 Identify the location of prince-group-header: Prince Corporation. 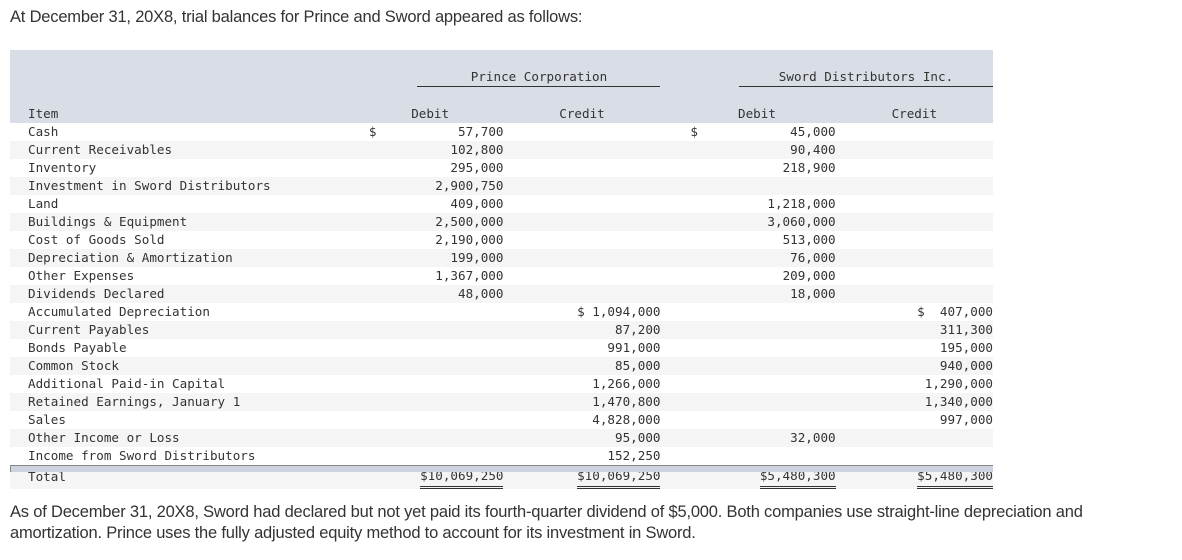
(509, 77).